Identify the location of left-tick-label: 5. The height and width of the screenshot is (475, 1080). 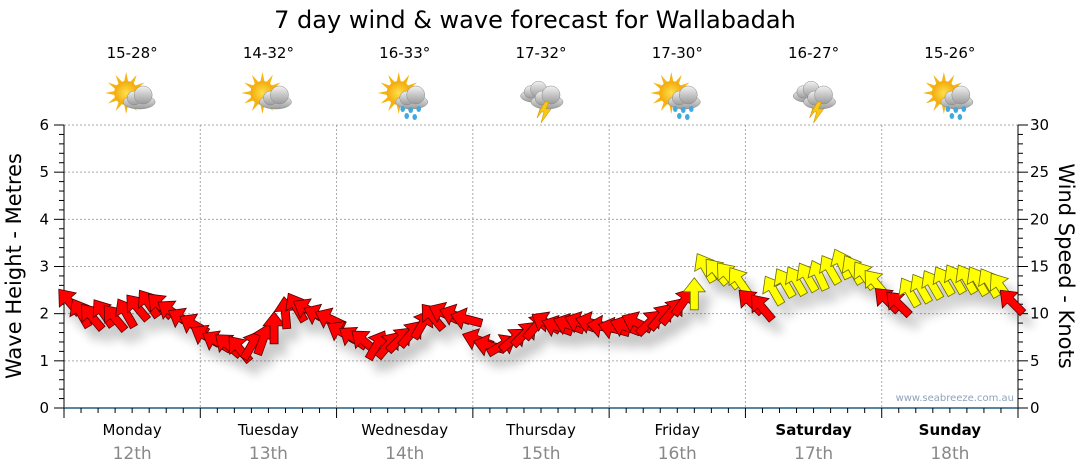
(44, 172).